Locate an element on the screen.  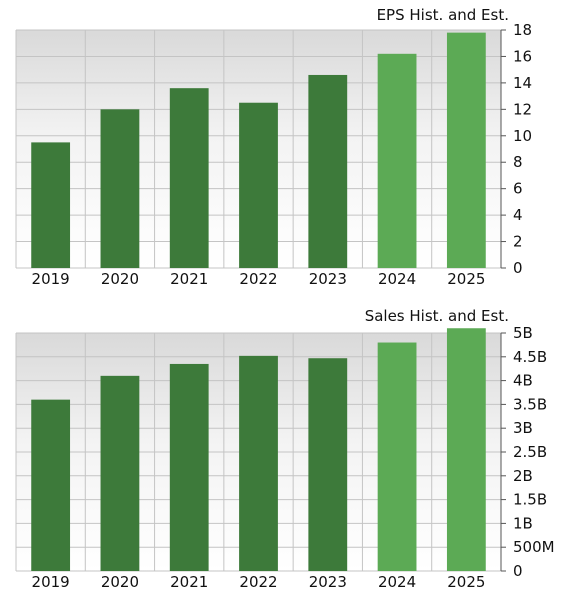
y-tick-label: 4B is located at coordinates (523, 381).